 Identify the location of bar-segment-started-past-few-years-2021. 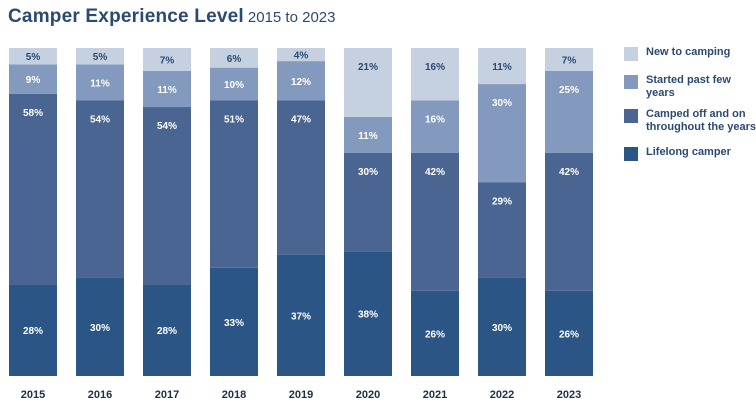
(435, 126).